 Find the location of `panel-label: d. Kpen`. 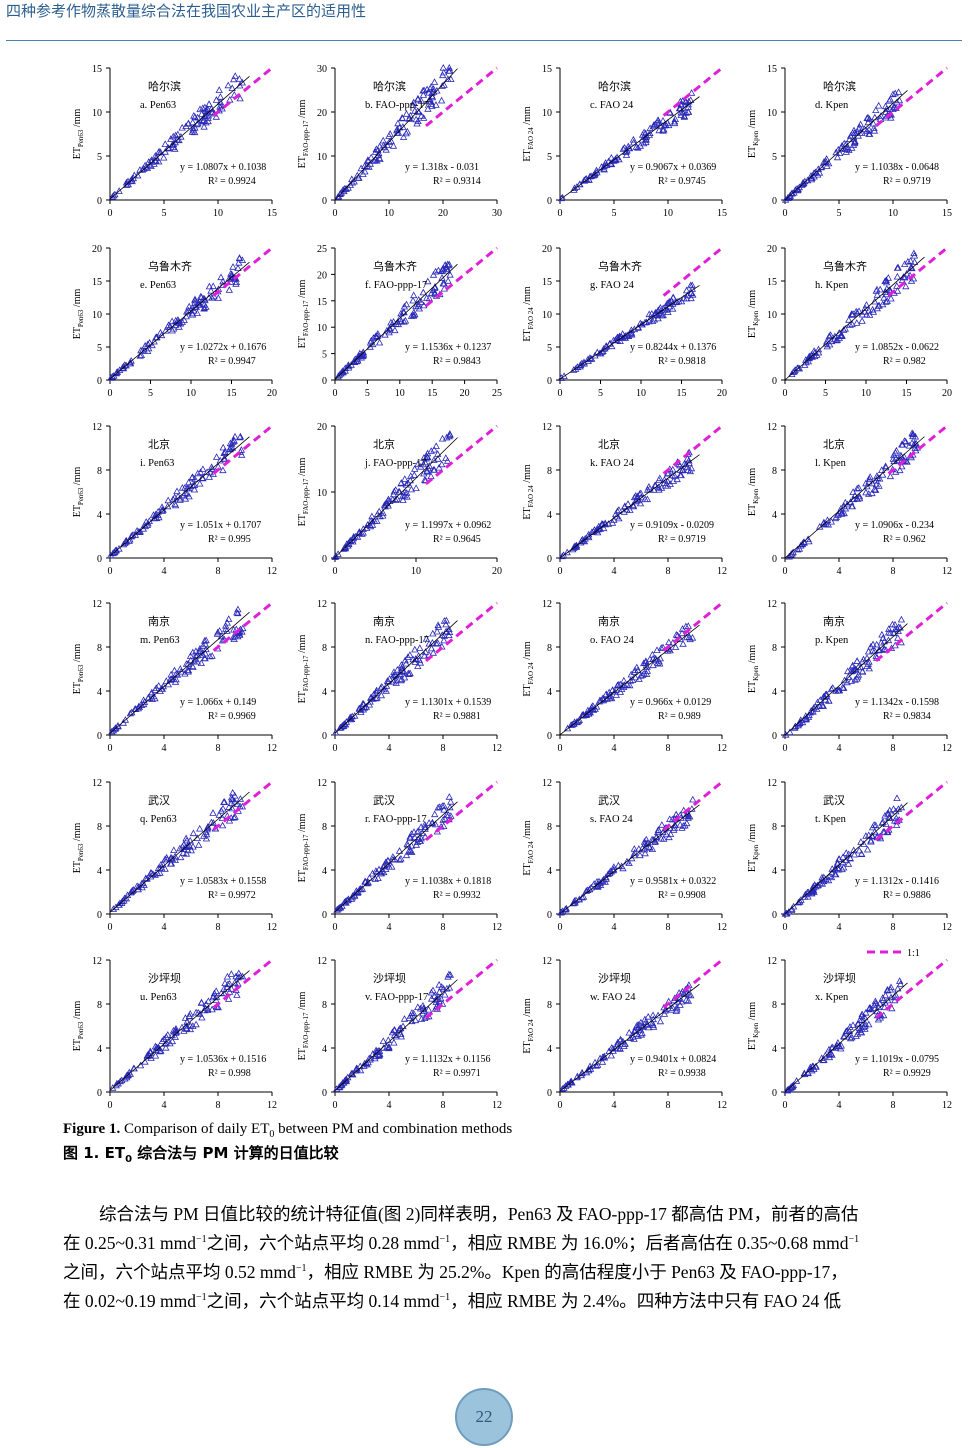

panel-label: d. Kpen is located at coordinates (832, 105).